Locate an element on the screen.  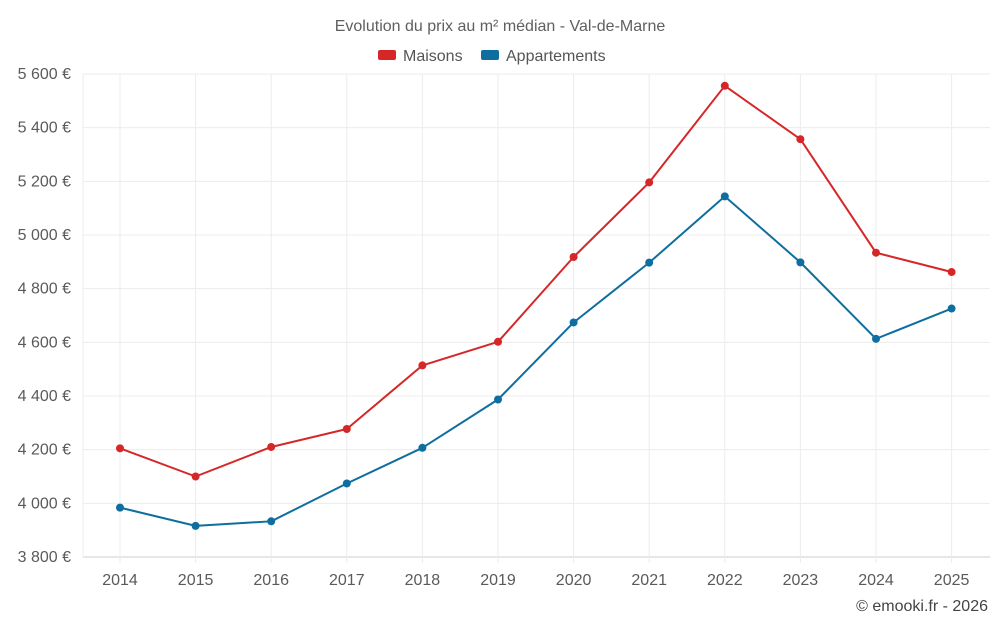
x-tick-label: 2020 is located at coordinates (574, 580).